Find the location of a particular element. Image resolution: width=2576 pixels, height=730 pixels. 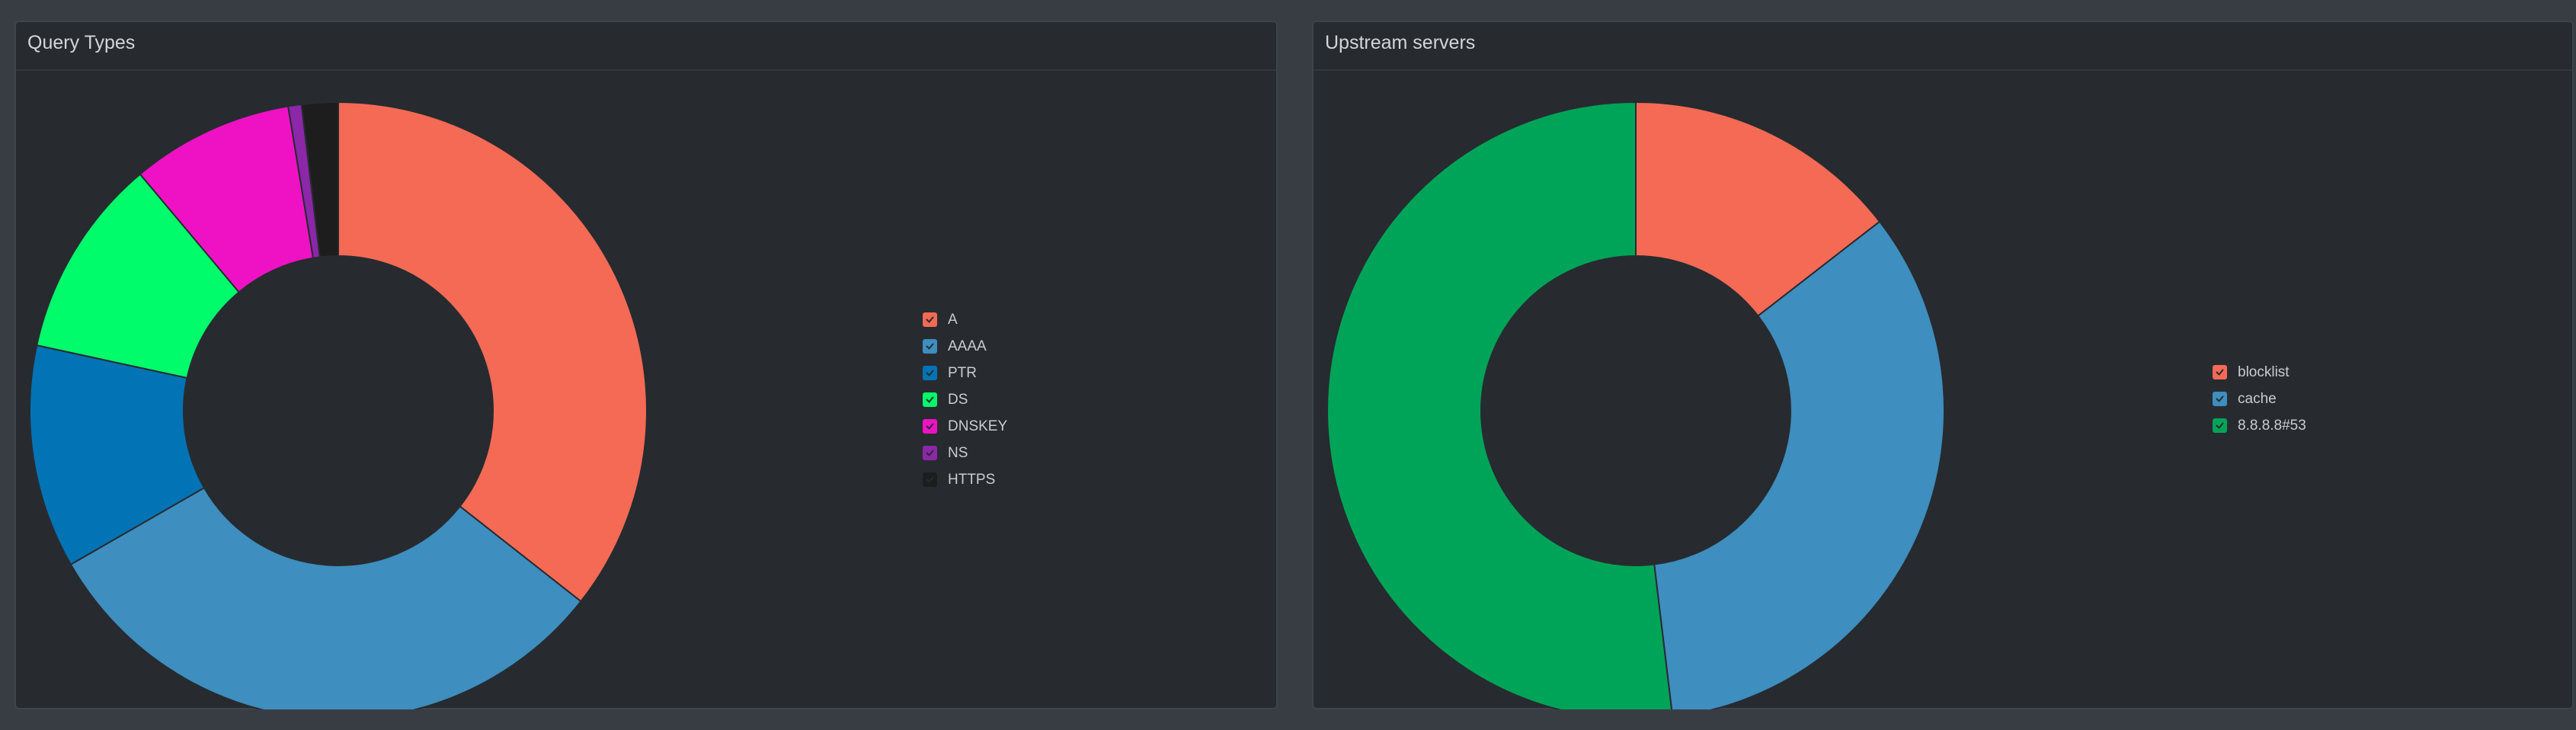

slice-https is located at coordinates (319, 180).